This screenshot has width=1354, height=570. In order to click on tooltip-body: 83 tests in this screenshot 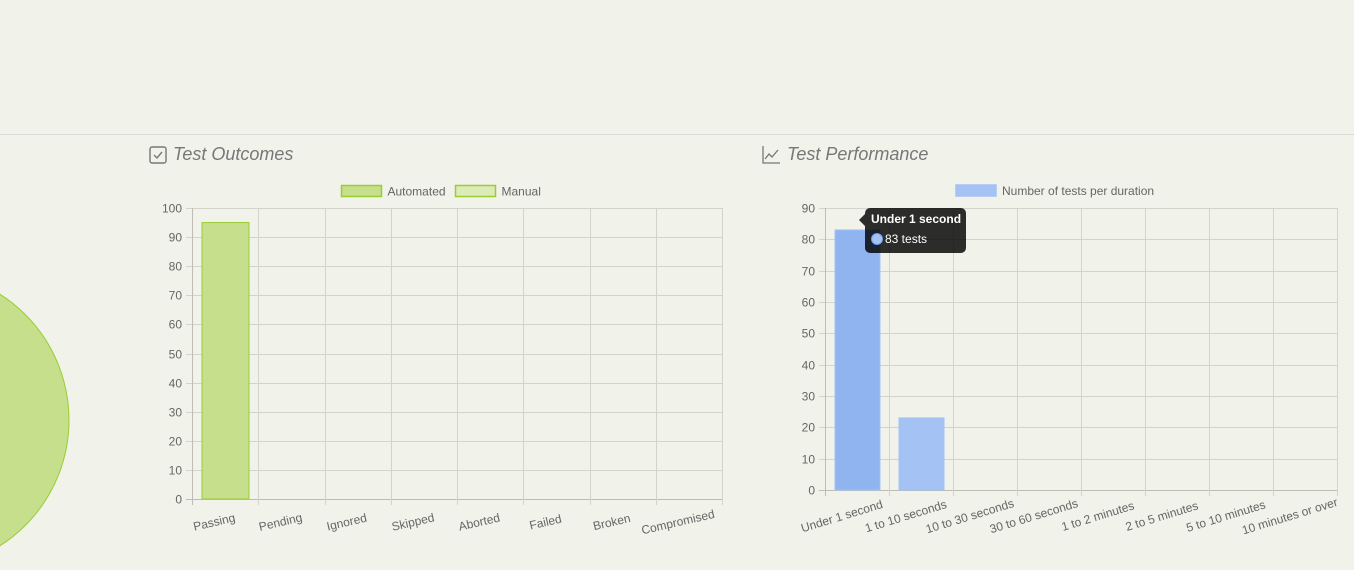, I will do `click(906, 239)`.